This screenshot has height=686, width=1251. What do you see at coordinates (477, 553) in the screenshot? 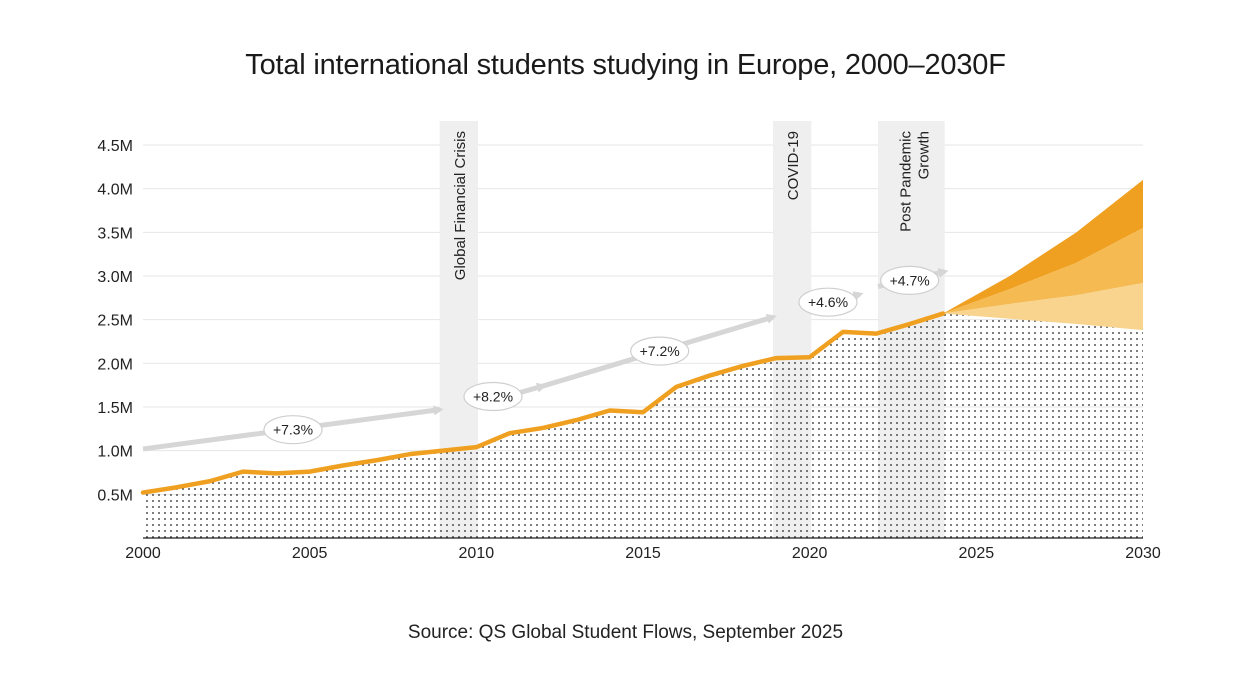
I see `x-tick-label: 2010` at bounding box center [477, 553].